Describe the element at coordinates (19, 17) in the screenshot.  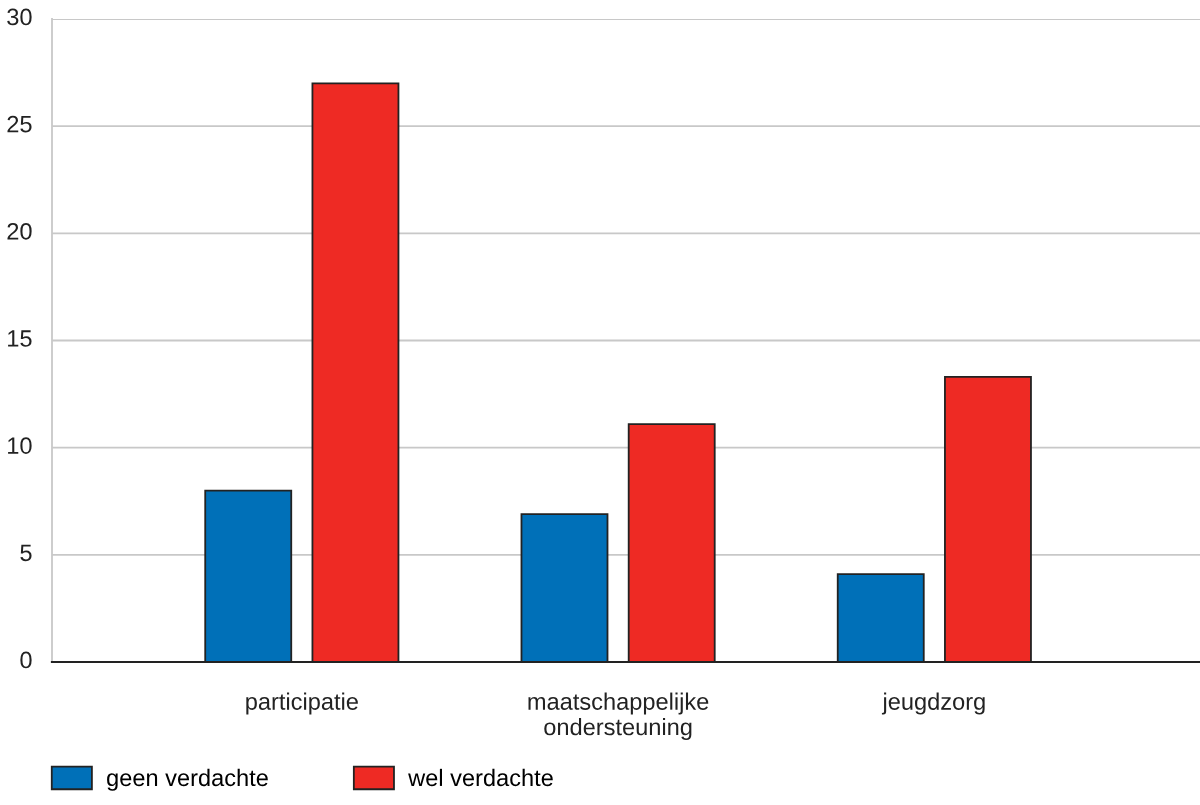
I see `y-tick-label: 30` at that location.